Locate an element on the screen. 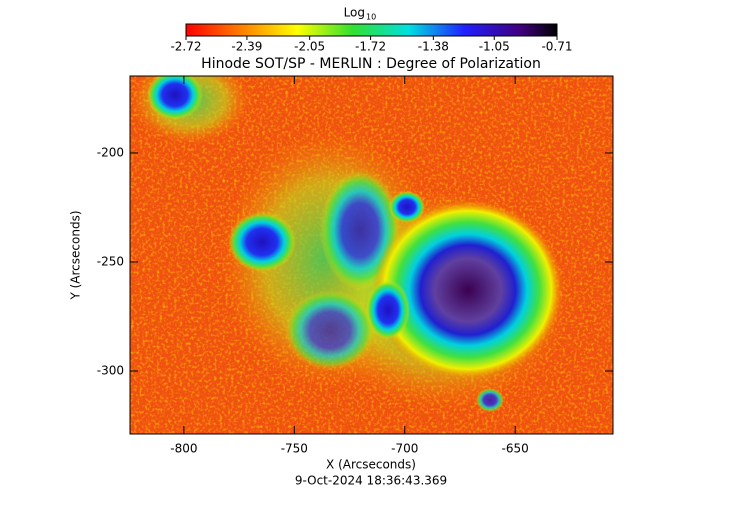 The image size is (743, 512). colorbar-tick-label: -1.72 is located at coordinates (370, 47).